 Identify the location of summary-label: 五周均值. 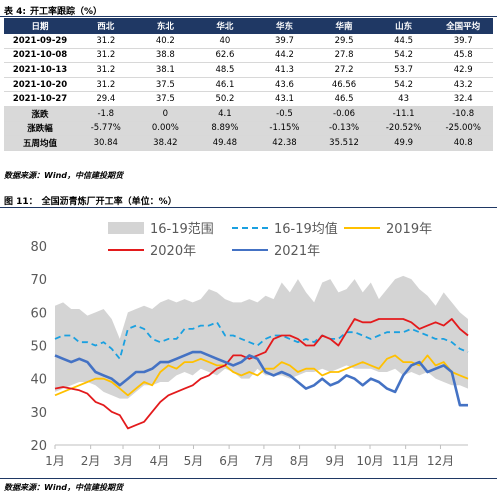
(40, 143).